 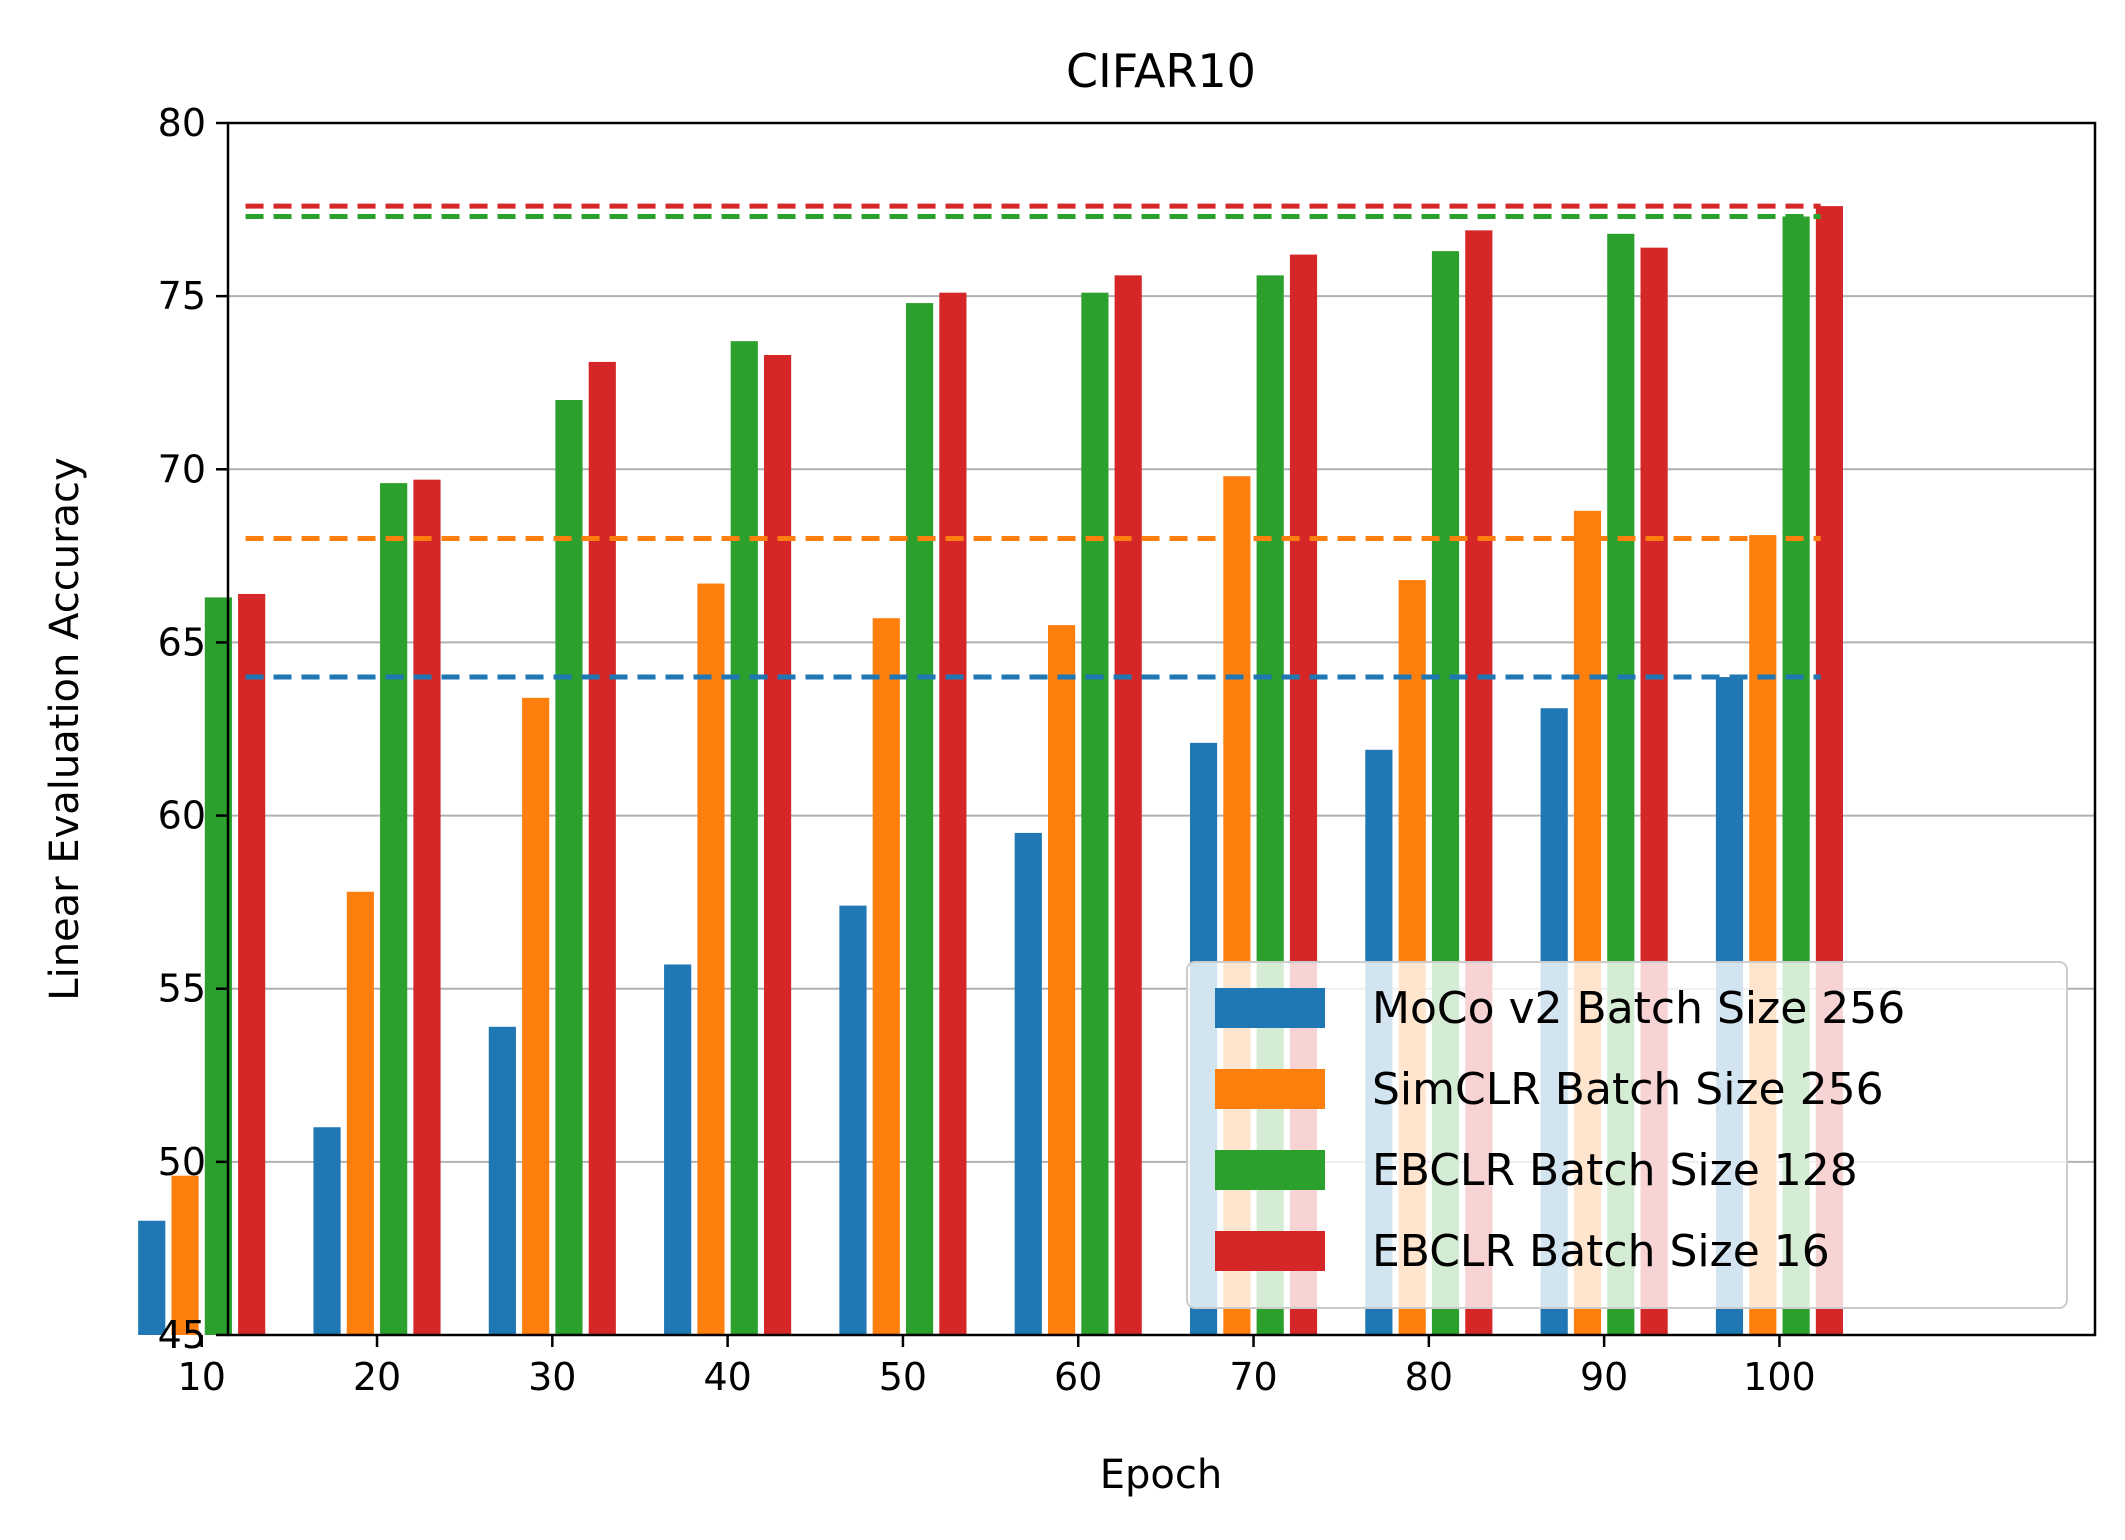 What do you see at coordinates (1161, 1475) in the screenshot?
I see `x-axis-label: Epoch` at bounding box center [1161, 1475].